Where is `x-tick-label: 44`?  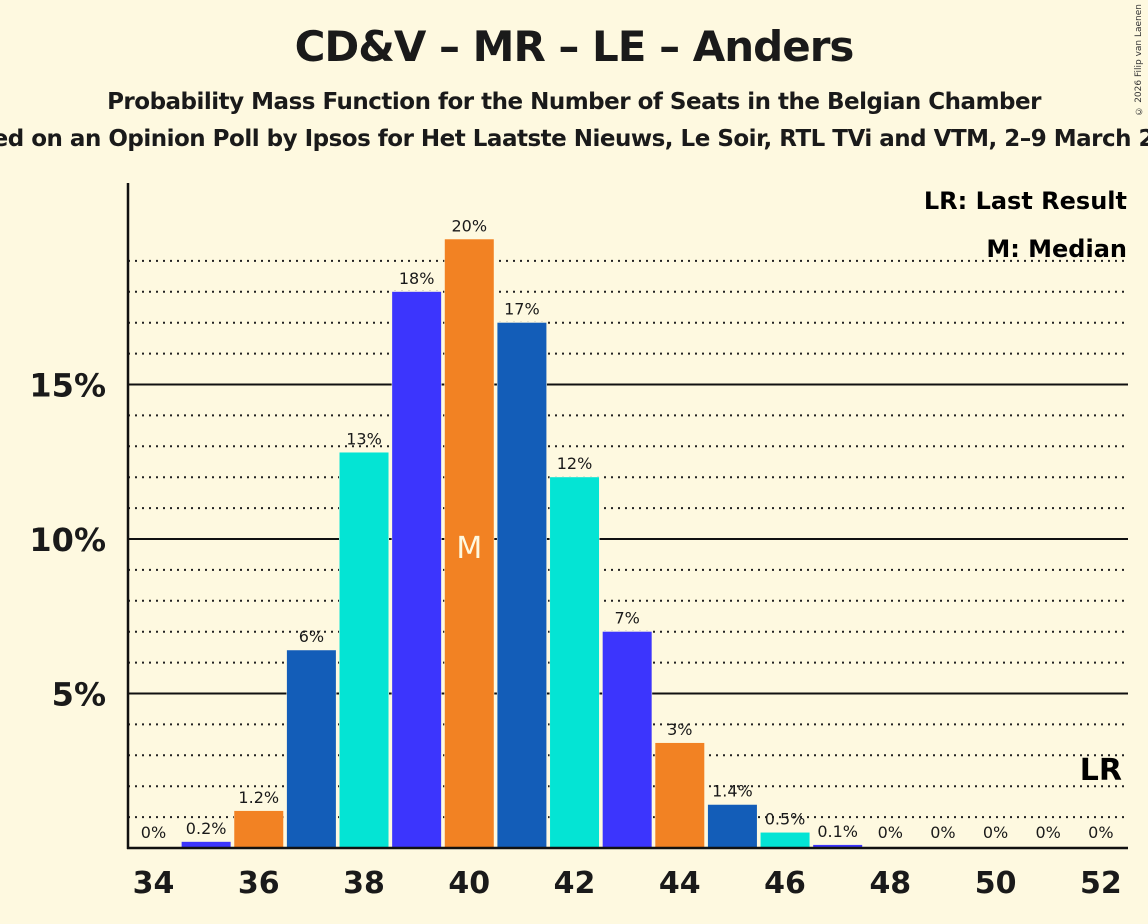 x-tick-label: 44 is located at coordinates (680, 883).